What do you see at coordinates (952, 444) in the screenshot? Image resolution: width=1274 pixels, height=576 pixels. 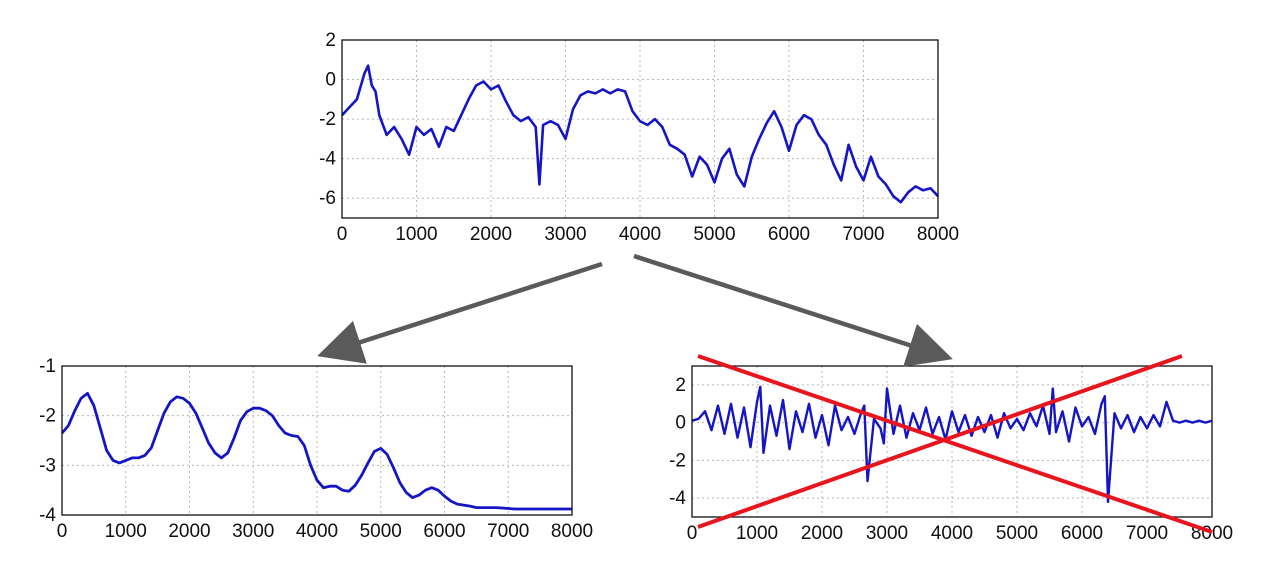 I see `series-line` at bounding box center [952, 444].